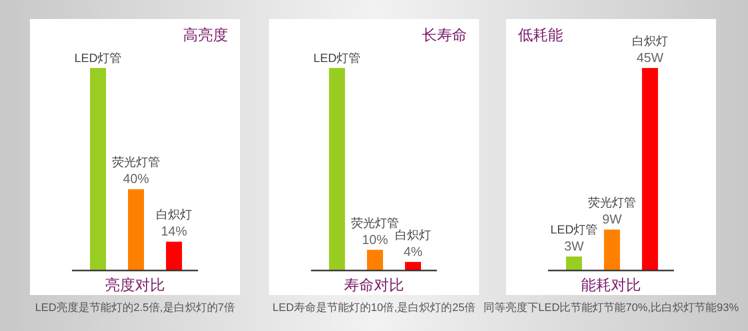 The height and width of the screenshot is (331, 748). I want to click on data-label: 3W, so click(574, 246).